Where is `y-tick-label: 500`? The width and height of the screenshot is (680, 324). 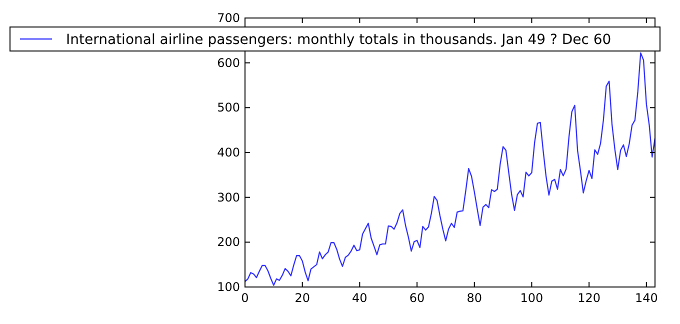
y-tick-label: 500 is located at coordinates (228, 107).